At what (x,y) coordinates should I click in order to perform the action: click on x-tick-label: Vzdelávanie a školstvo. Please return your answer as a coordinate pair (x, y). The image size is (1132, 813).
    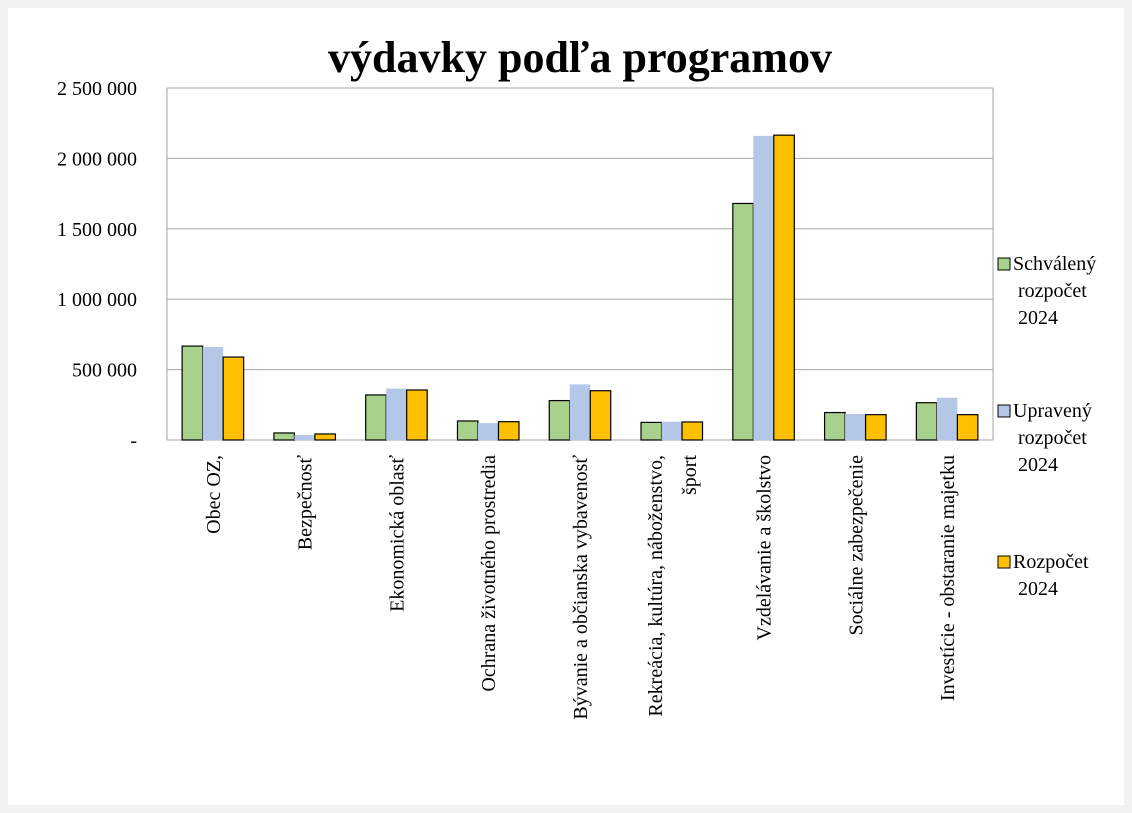
    Looking at the image, I should click on (765, 548).